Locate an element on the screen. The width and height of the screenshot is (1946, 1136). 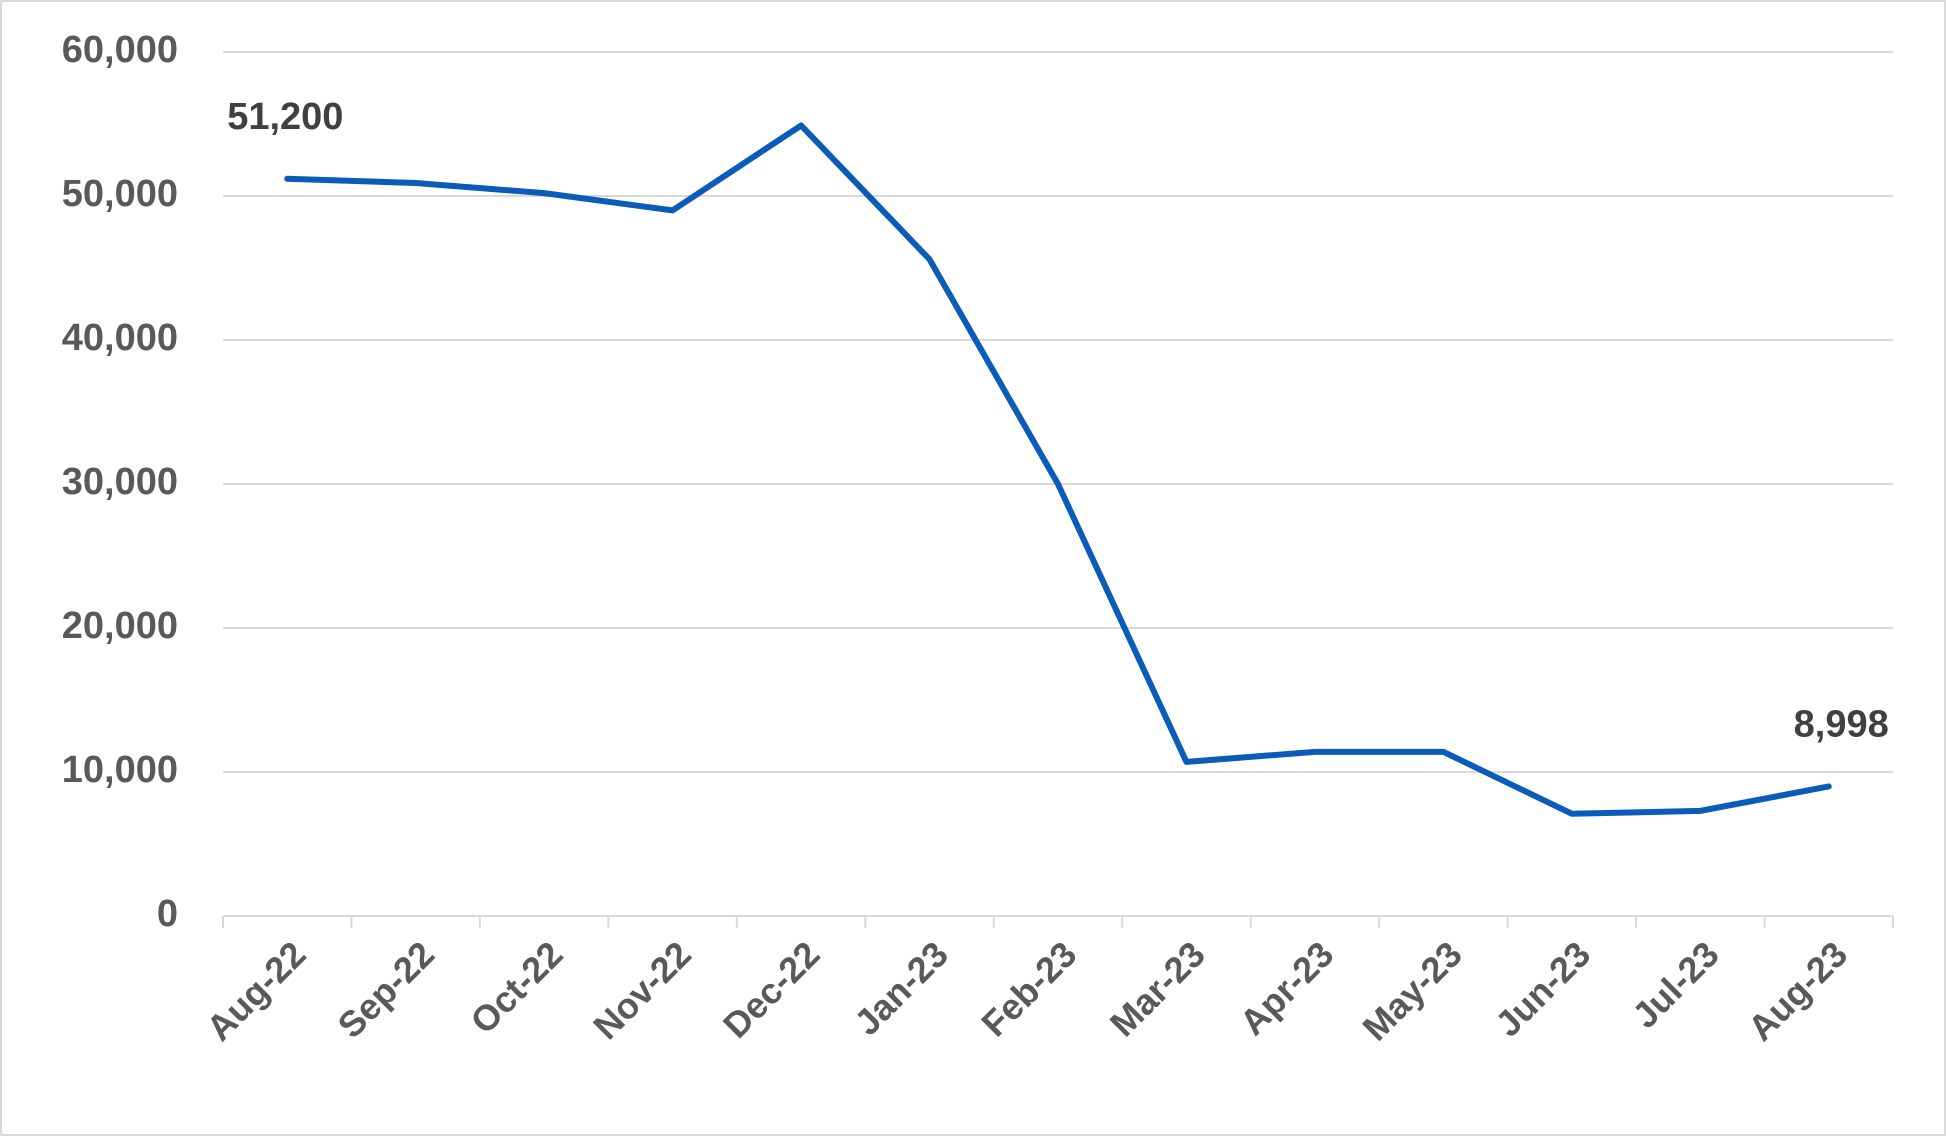
y-tick-label: 20,000 is located at coordinates (120, 626).